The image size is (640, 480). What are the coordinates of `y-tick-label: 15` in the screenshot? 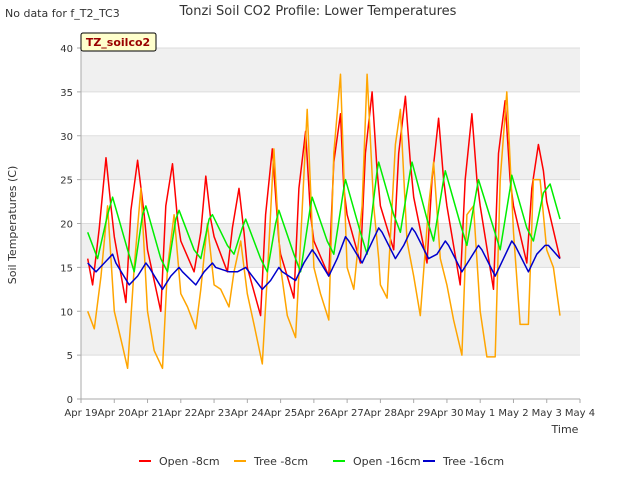 It's located at (66, 268).